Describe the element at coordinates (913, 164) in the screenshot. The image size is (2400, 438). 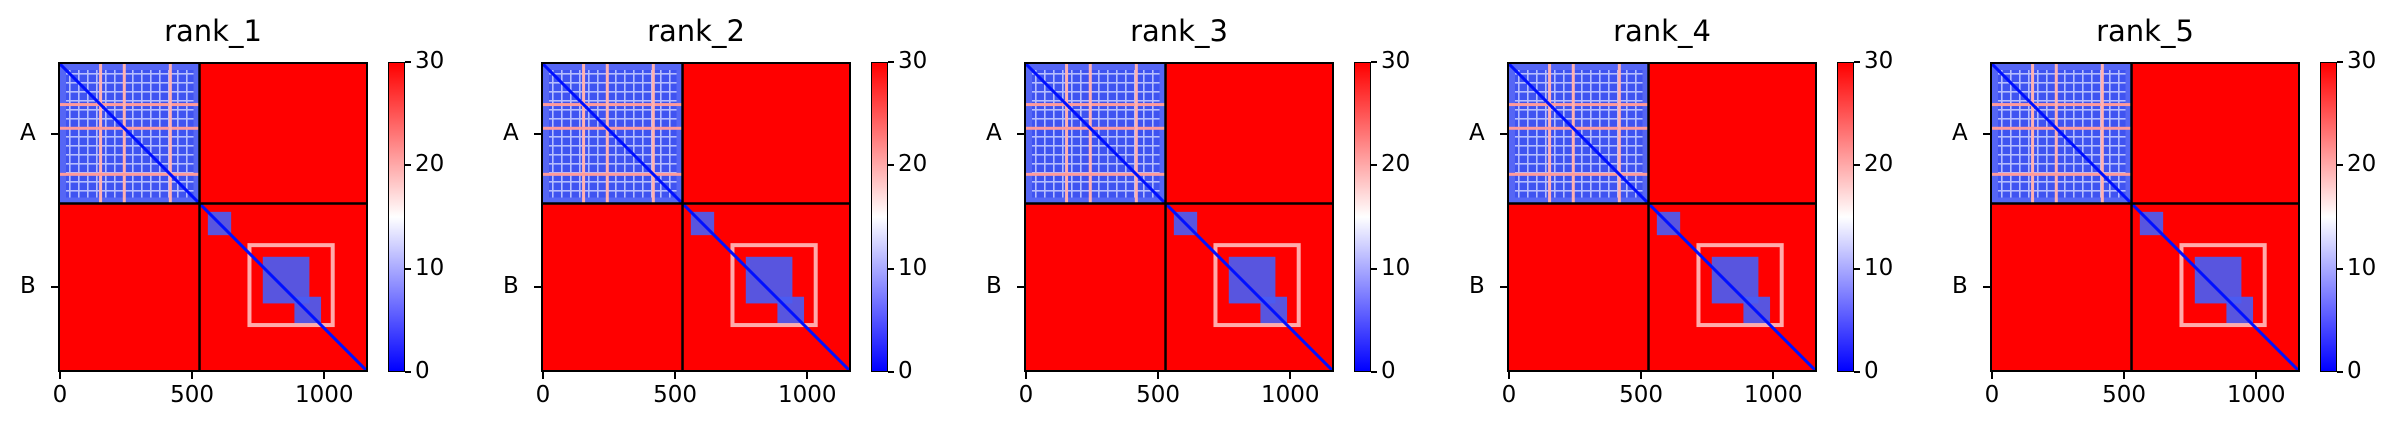
I see `colorbar-tick-label: 20` at that location.